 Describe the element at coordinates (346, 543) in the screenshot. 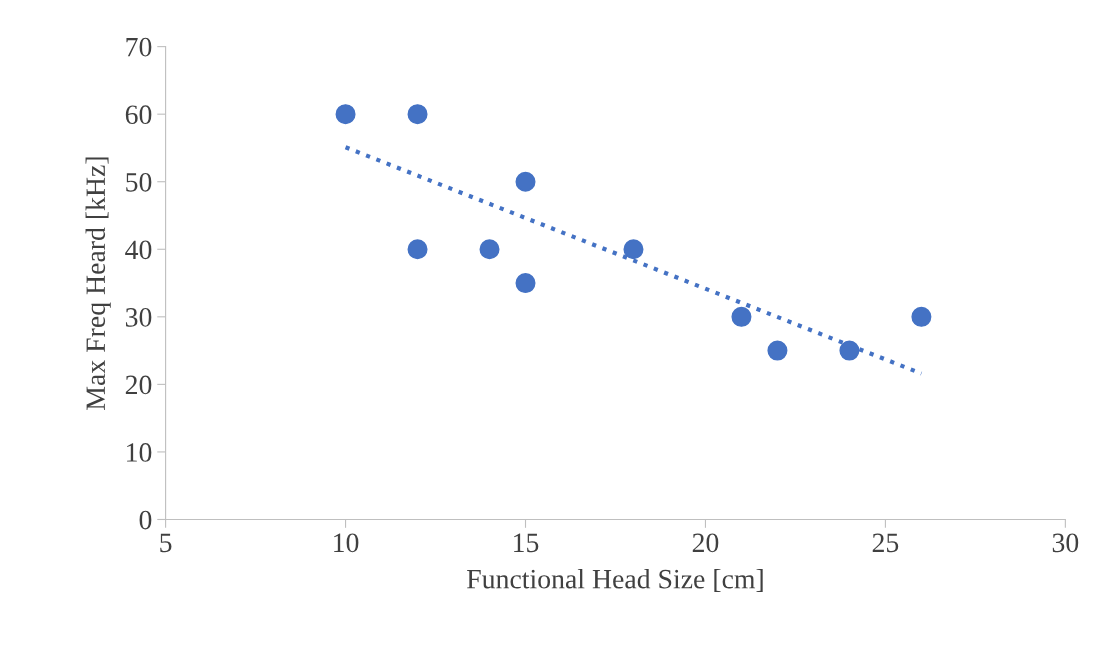

I see `x-tick-label: 10` at that location.